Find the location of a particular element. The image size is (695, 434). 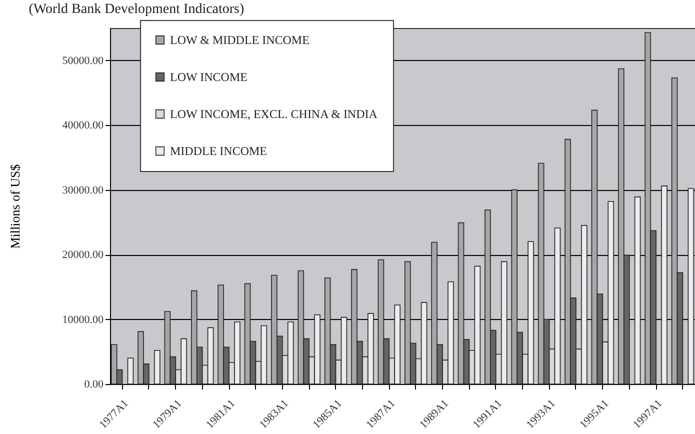

legend-label: MIDDLE INCOME is located at coordinates (218, 151).